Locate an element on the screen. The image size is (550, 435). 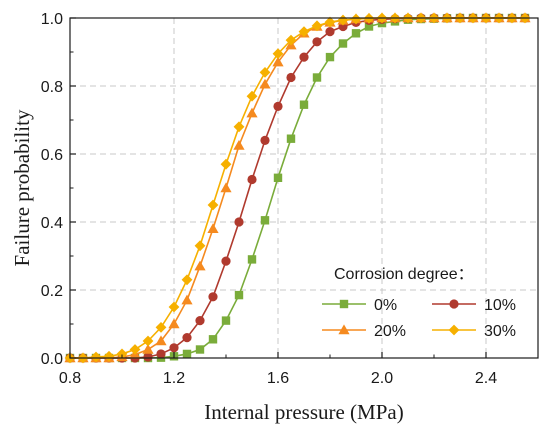
legend-label: 30% is located at coordinates (500, 331).